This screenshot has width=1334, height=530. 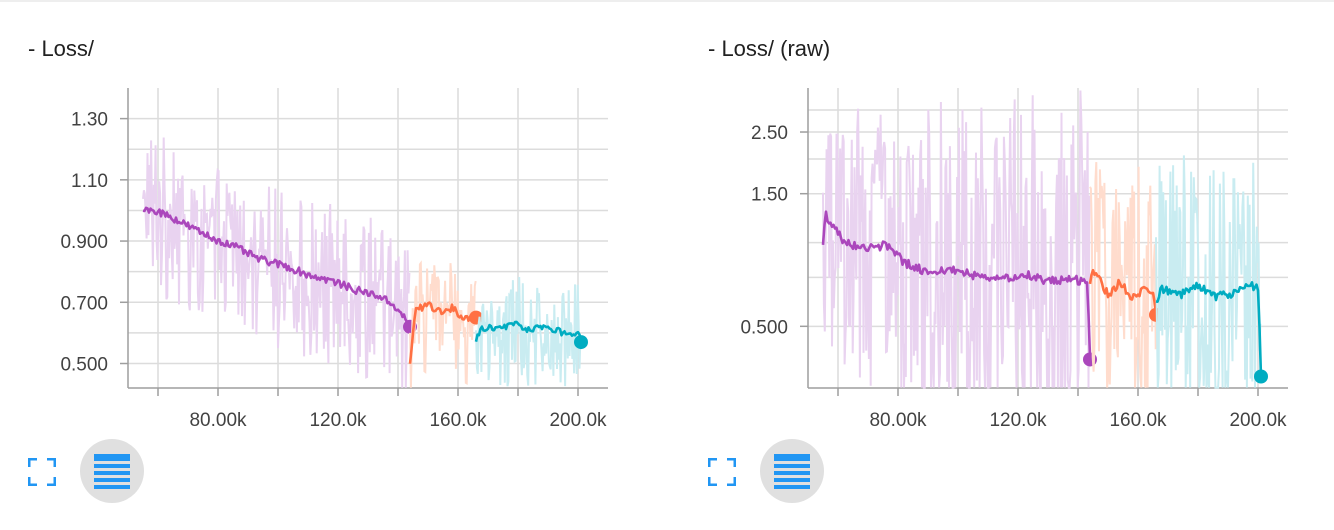 What do you see at coordinates (84, 242) in the screenshot?
I see `y-tick-label: 0.900` at bounding box center [84, 242].